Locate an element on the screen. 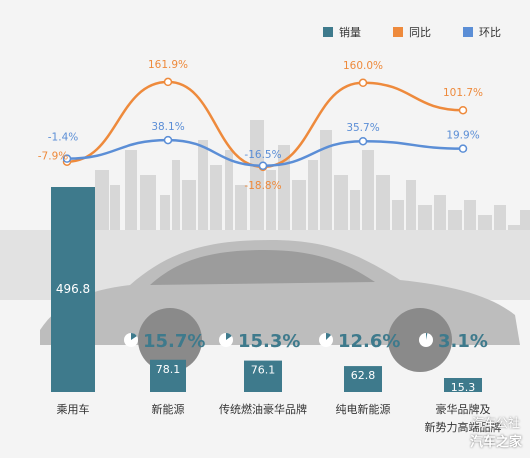 The height and width of the screenshot is (458, 530). watermark-line2: 汽车之家 is located at coordinates (495, 442).